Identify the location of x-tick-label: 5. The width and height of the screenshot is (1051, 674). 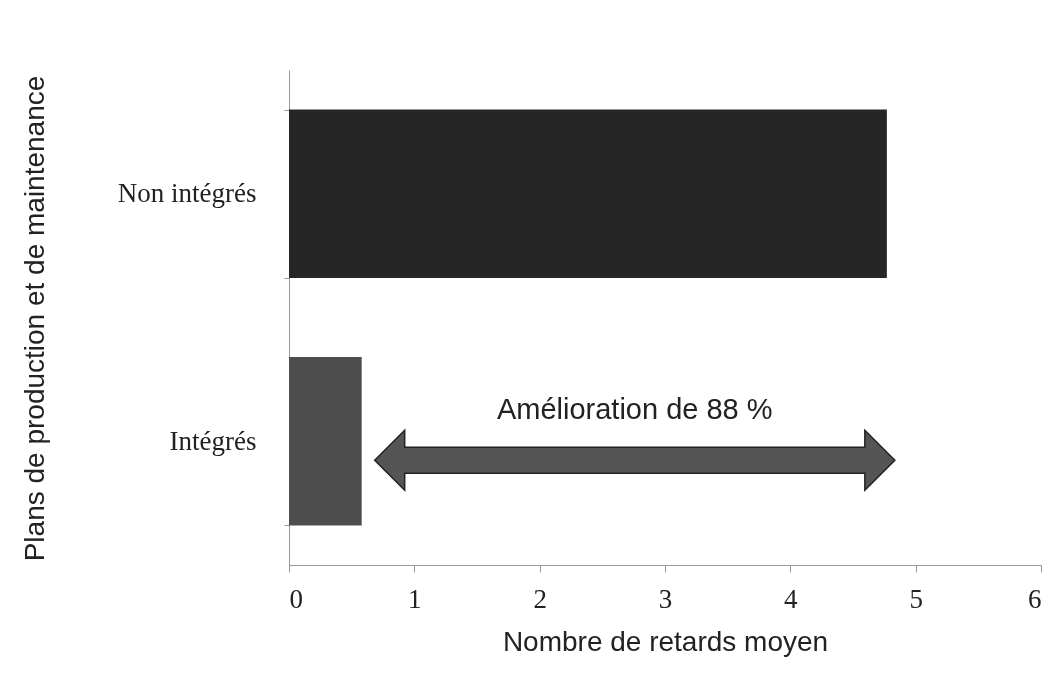
(916, 598).